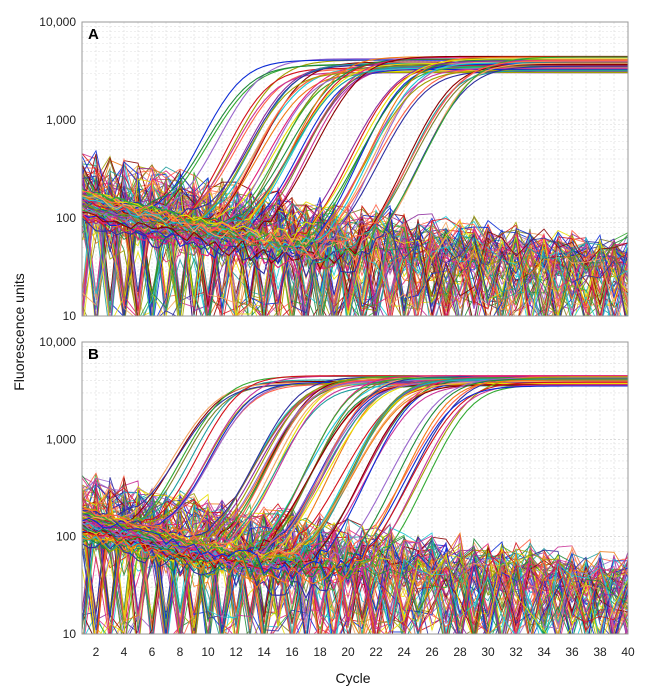  What do you see at coordinates (404, 652) in the screenshot?
I see `x-tick-label: 24` at bounding box center [404, 652].